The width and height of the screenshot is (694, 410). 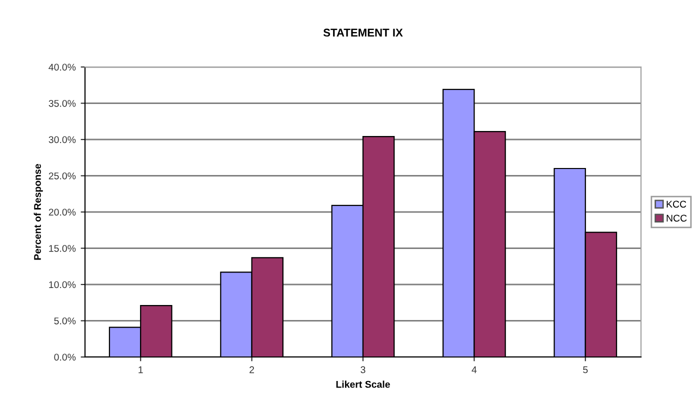 I want to click on x-axis-title: Likert Scale, so click(x=363, y=384).